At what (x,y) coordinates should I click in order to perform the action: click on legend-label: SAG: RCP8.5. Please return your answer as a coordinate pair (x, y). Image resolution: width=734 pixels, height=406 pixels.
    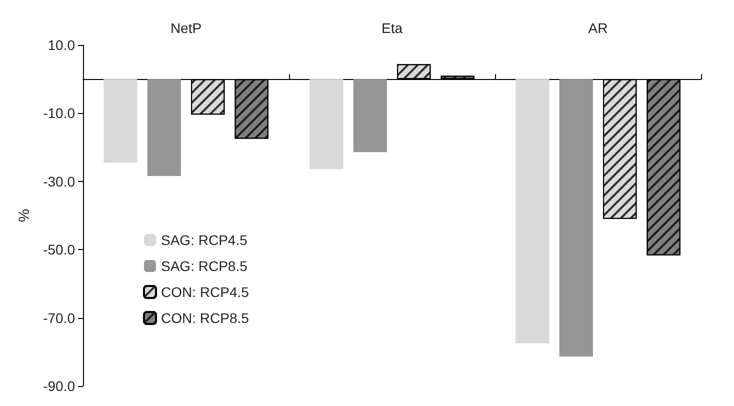
    Looking at the image, I should click on (204, 266).